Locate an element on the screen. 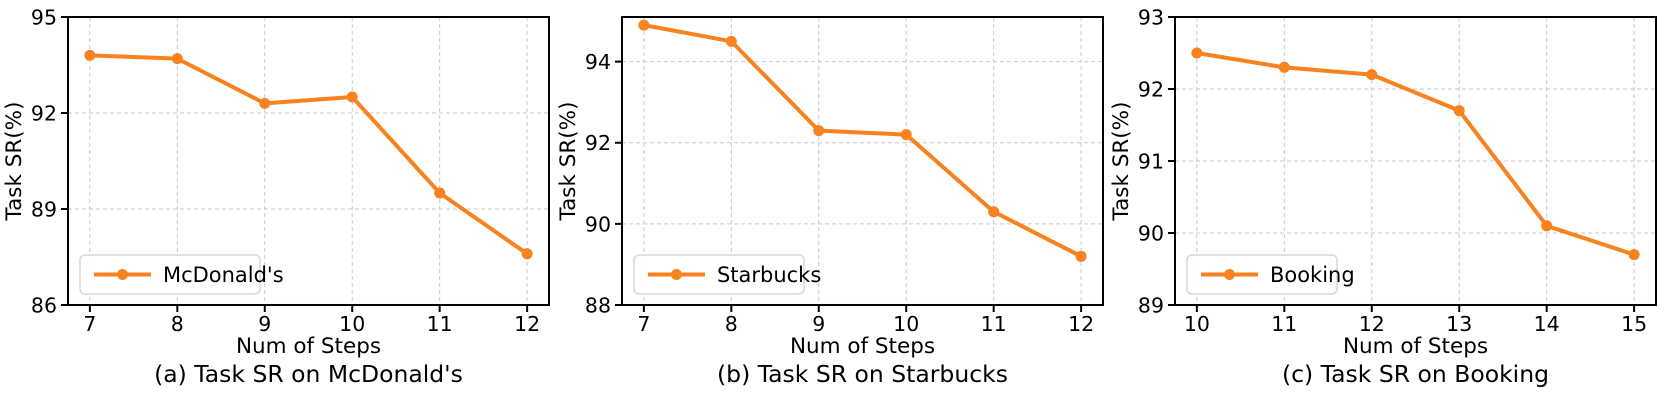 This screenshot has height=401, width=1661. y-tick-label: 93 is located at coordinates (1151, 18).